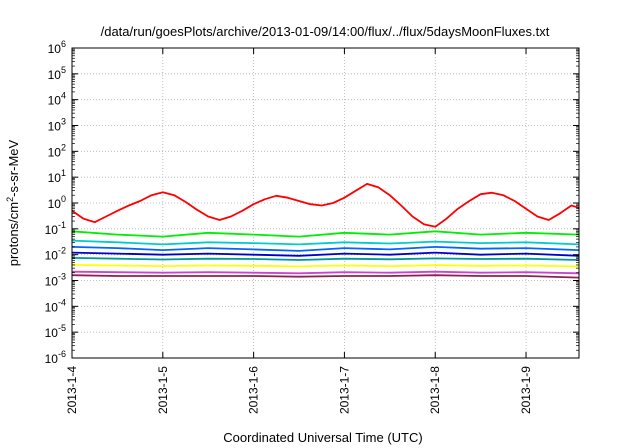 Image resolution: width=640 pixels, height=448 pixels. What do you see at coordinates (57, 150) in the screenshot?
I see `y-tick-label: 10²` at bounding box center [57, 150].